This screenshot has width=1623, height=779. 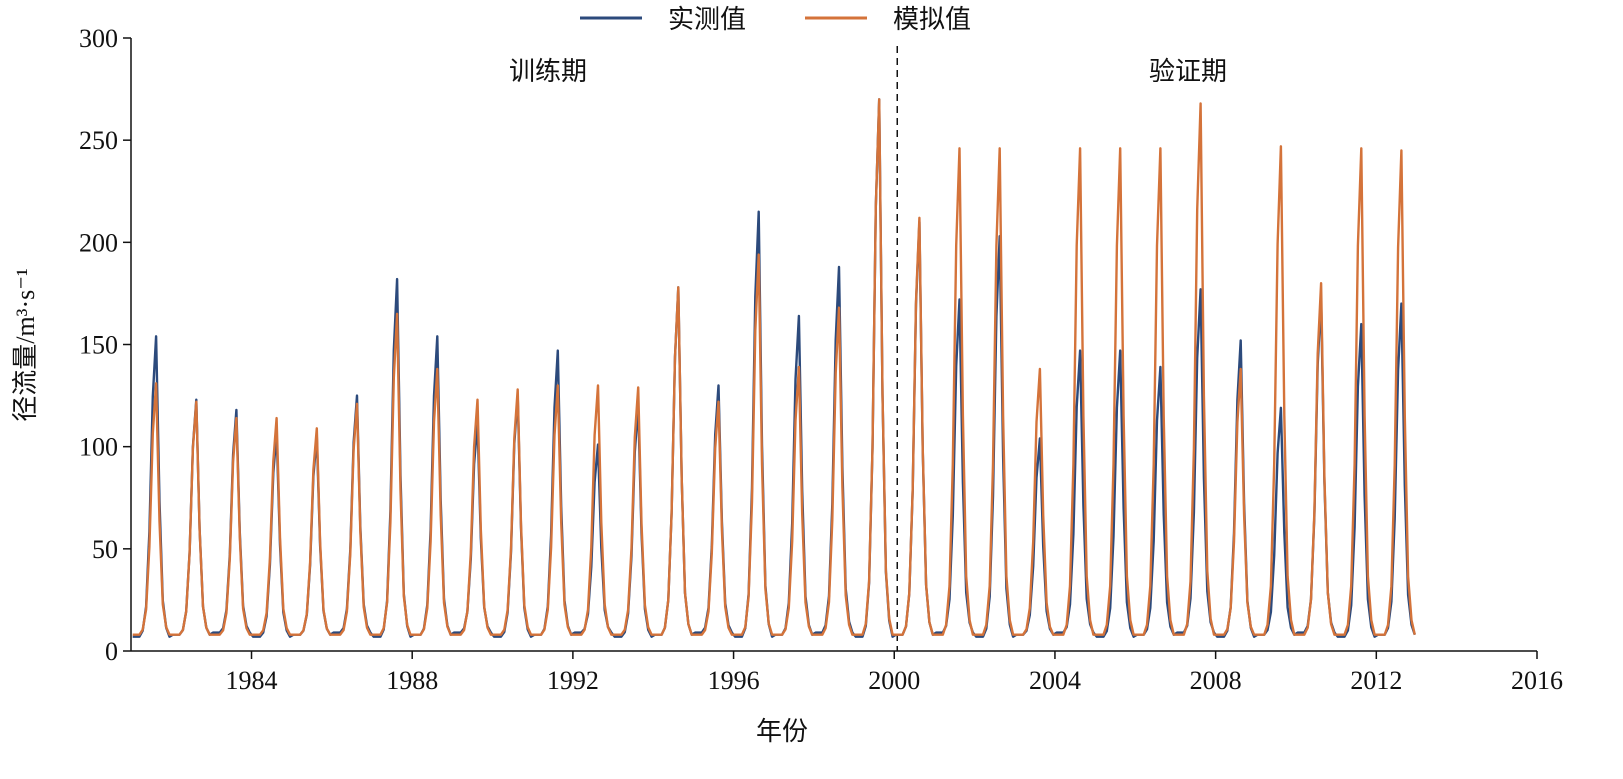 I want to click on x-tick-label: 1988, so click(x=412, y=680).